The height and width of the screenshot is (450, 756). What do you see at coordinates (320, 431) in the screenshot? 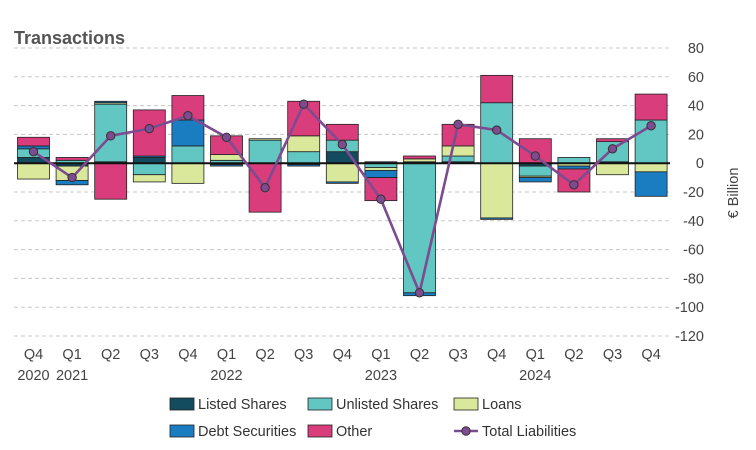
I see `legend-swatch-other` at bounding box center [320, 431].